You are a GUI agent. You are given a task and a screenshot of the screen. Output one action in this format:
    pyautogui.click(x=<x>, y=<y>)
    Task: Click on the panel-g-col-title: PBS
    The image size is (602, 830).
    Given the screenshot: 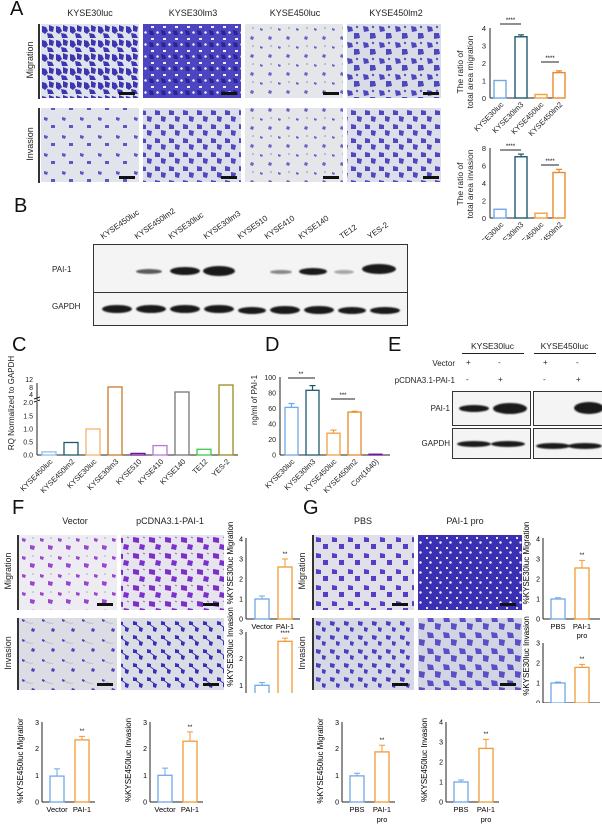 What is the action you would take?
    pyautogui.click(x=362, y=521)
    